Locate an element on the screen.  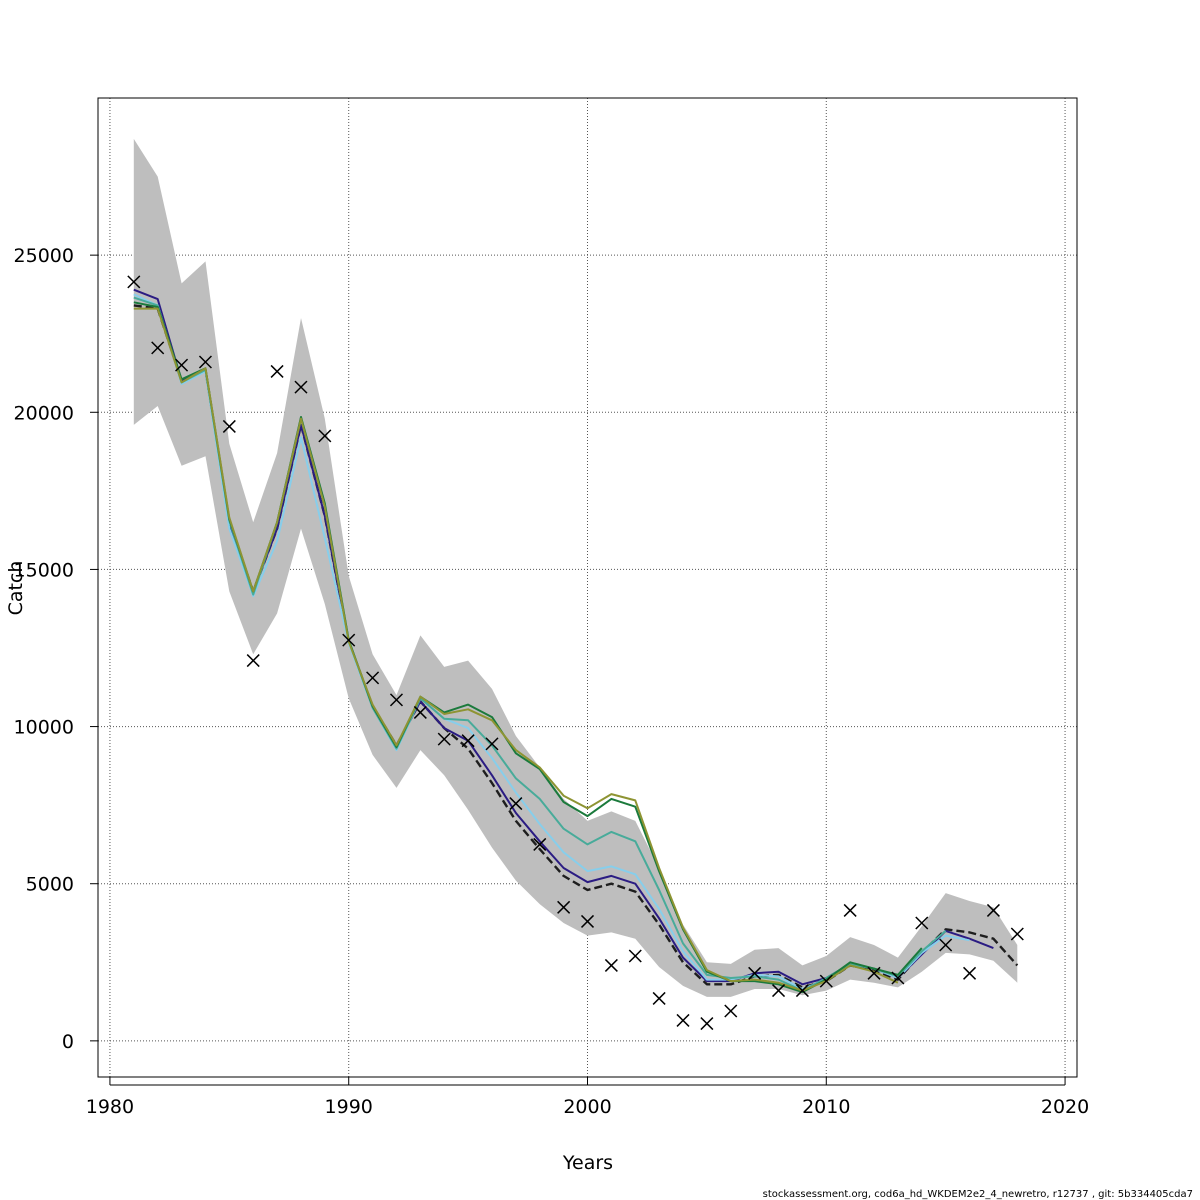
y-tick-label: 10000 is located at coordinates (44, 728).